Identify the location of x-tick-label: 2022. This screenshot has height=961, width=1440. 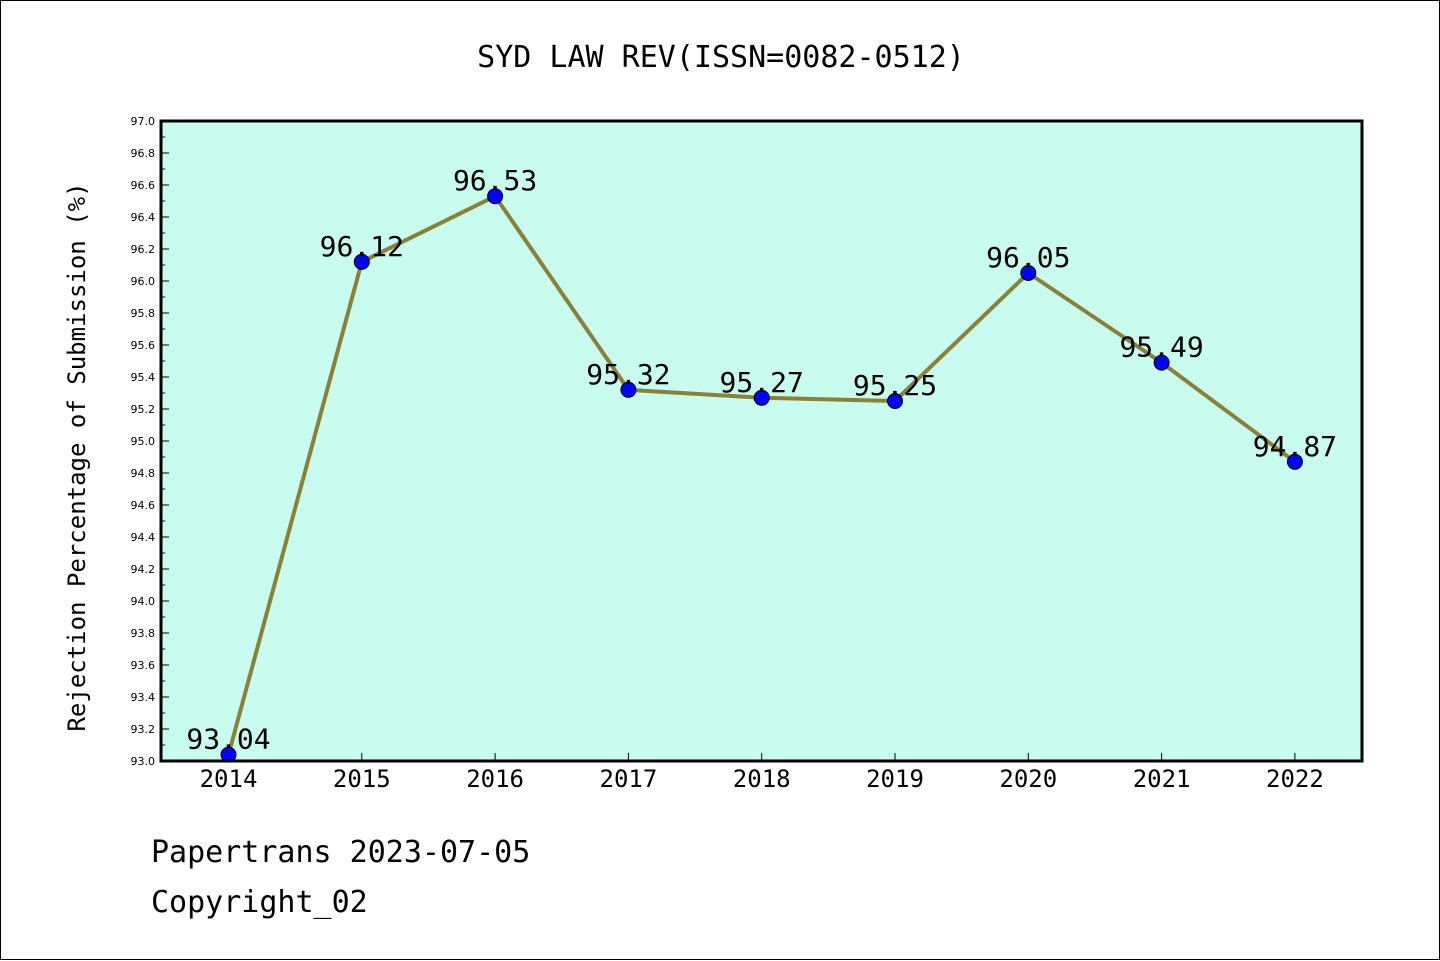
(1295, 779).